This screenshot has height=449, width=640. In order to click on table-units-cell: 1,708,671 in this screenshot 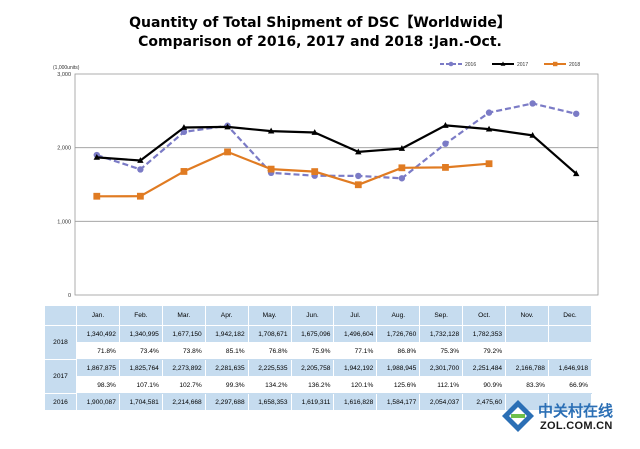, I will do `click(269, 334)`.